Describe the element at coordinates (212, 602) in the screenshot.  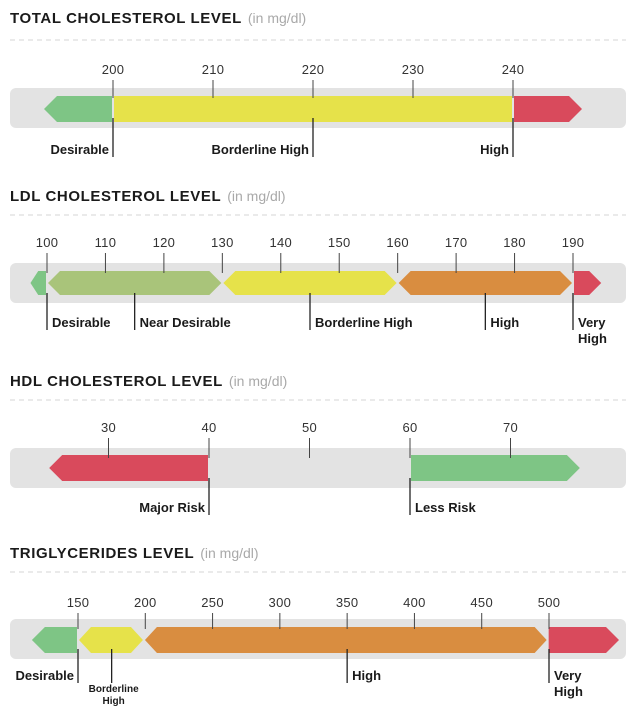
I see `tick-label: 250` at that location.